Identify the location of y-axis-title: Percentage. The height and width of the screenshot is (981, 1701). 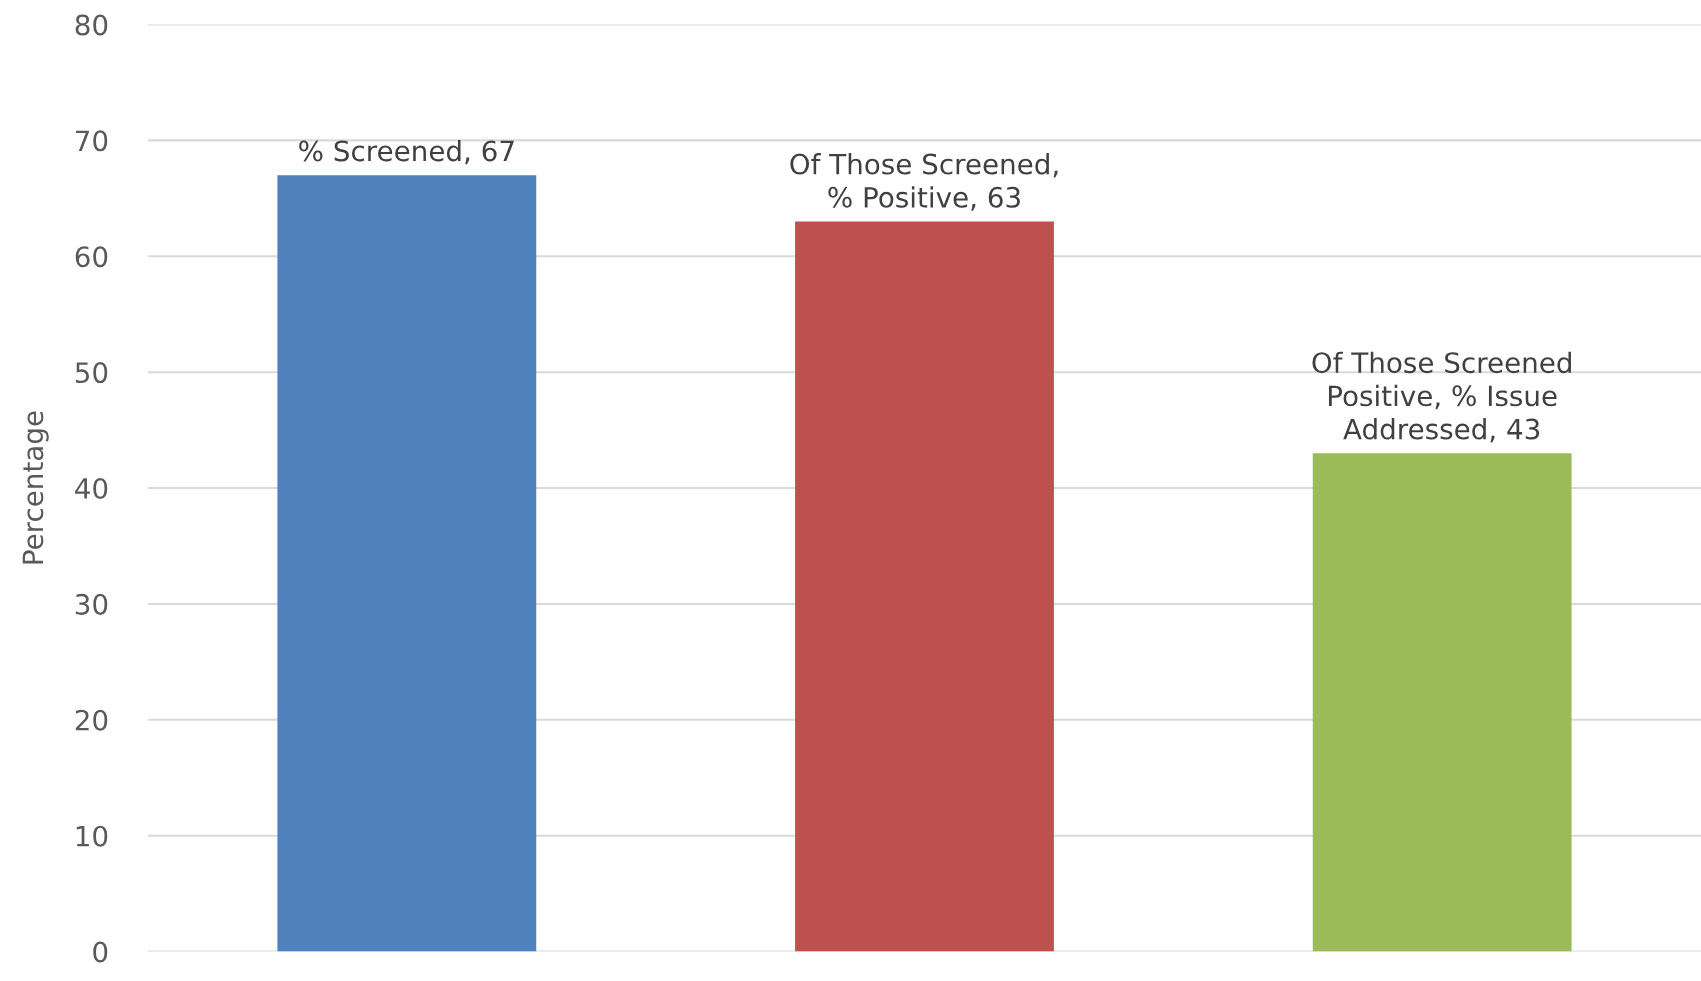
(35, 487).